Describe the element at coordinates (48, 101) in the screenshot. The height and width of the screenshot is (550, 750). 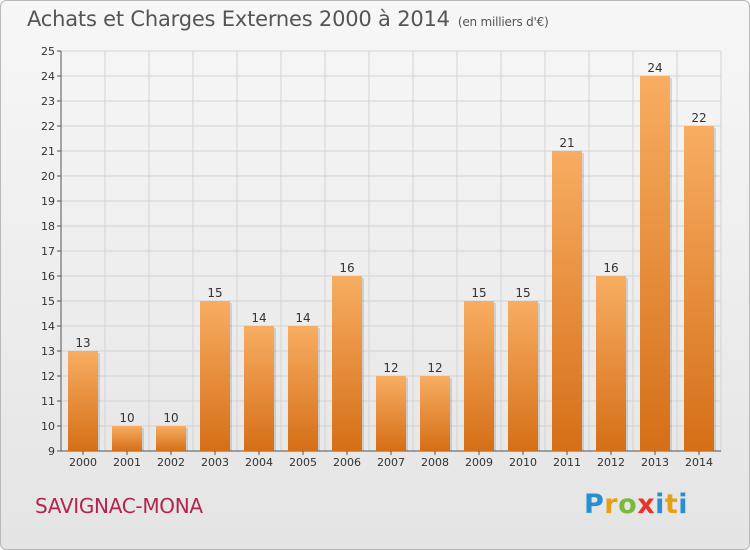
I see `y-tick-label: 23` at that location.